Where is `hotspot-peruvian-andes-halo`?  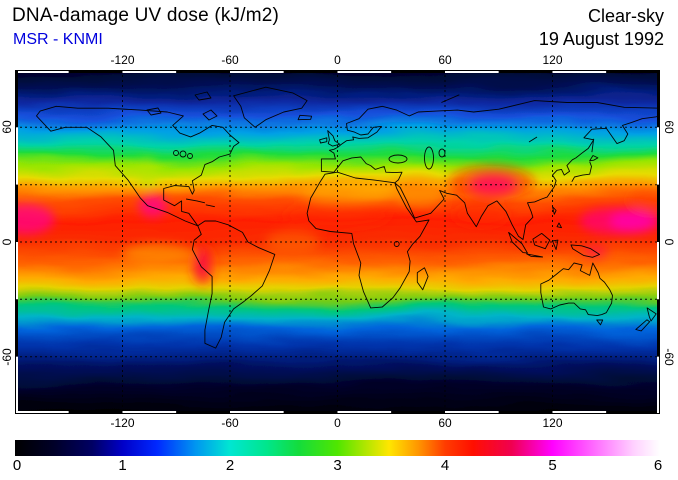 hotspot-peruvian-andes-halo is located at coordinates (203, 264).